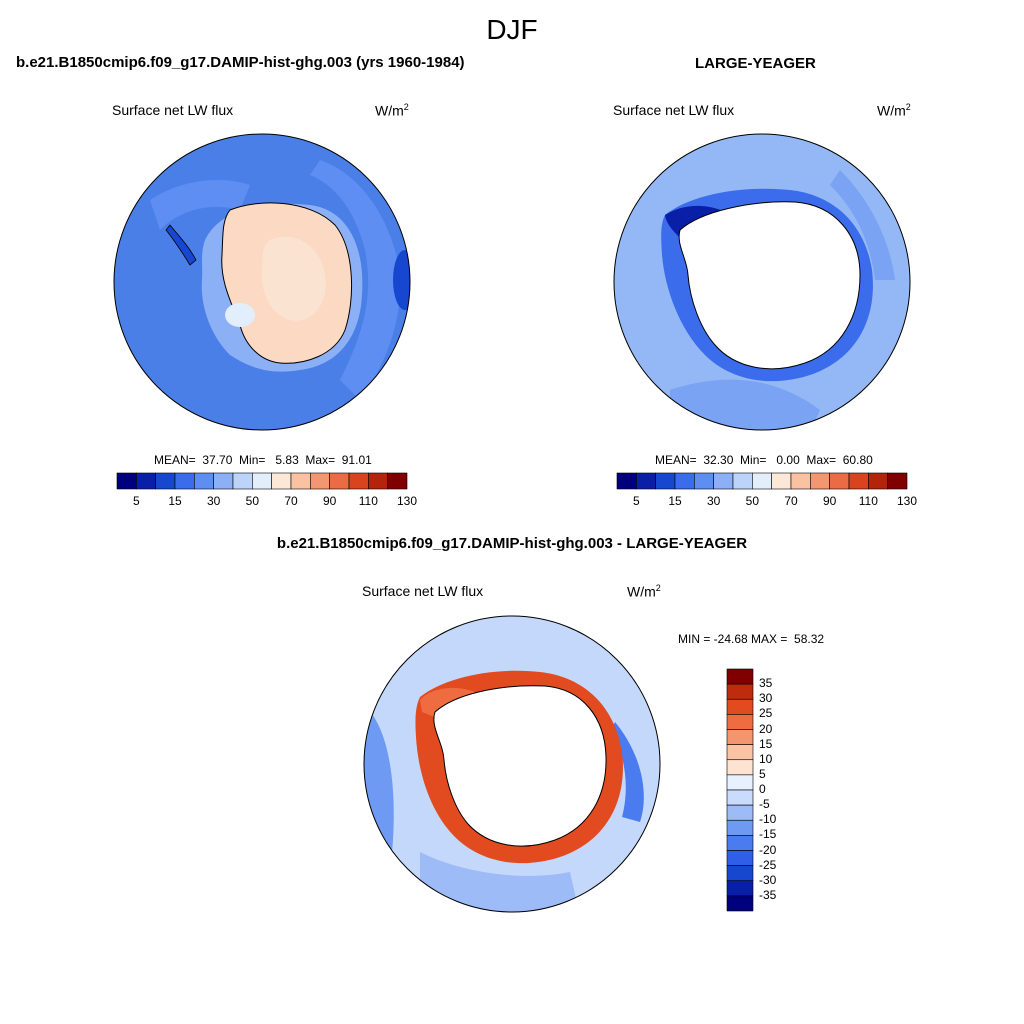 The height and width of the screenshot is (1024, 1024). What do you see at coordinates (181, 245) in the screenshot?
I see `model-peninsula` at bounding box center [181, 245].